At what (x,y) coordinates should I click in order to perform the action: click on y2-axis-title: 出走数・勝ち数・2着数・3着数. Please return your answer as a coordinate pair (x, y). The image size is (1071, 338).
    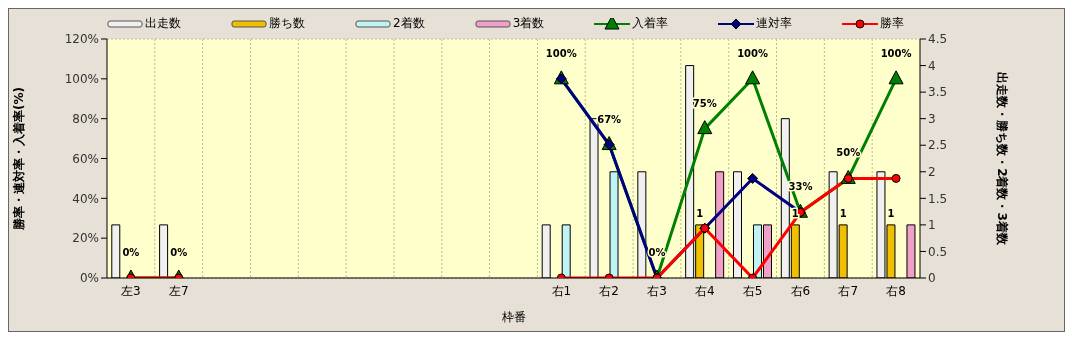
    Looking at the image, I should click on (1001, 159).